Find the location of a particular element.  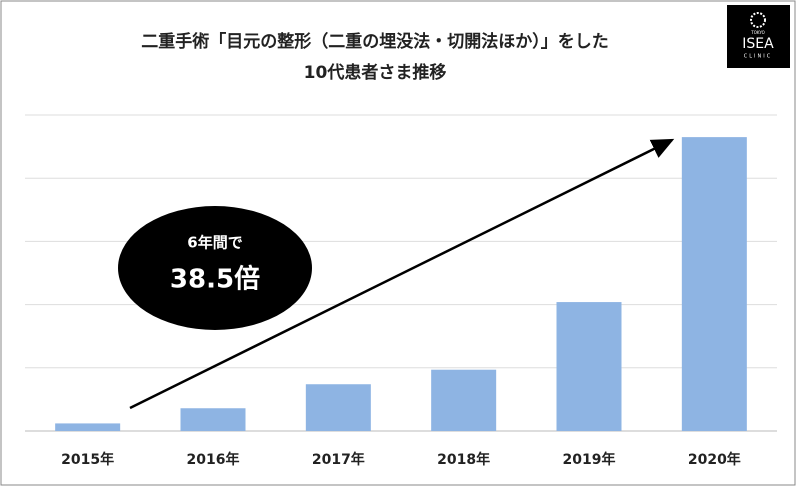

chart-title: 二重手術「目元の整形（二重の埋没法・切開法ほか）」をした is located at coordinates (375, 41).